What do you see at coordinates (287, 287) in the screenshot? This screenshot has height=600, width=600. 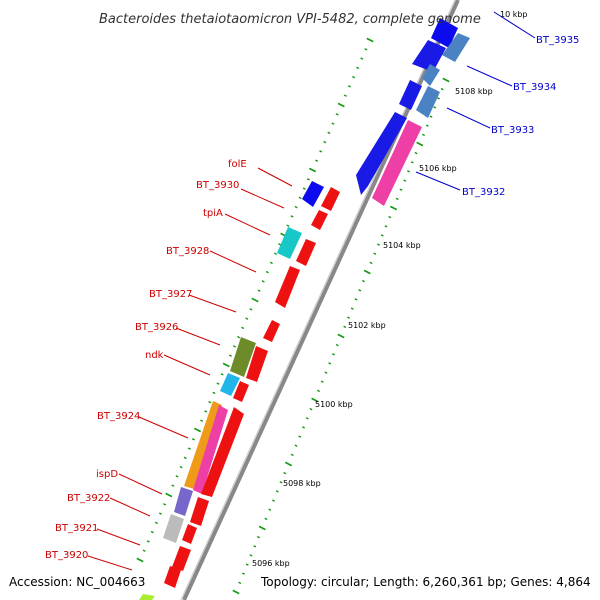 I see `gene-bt3927-block` at bounding box center [287, 287].